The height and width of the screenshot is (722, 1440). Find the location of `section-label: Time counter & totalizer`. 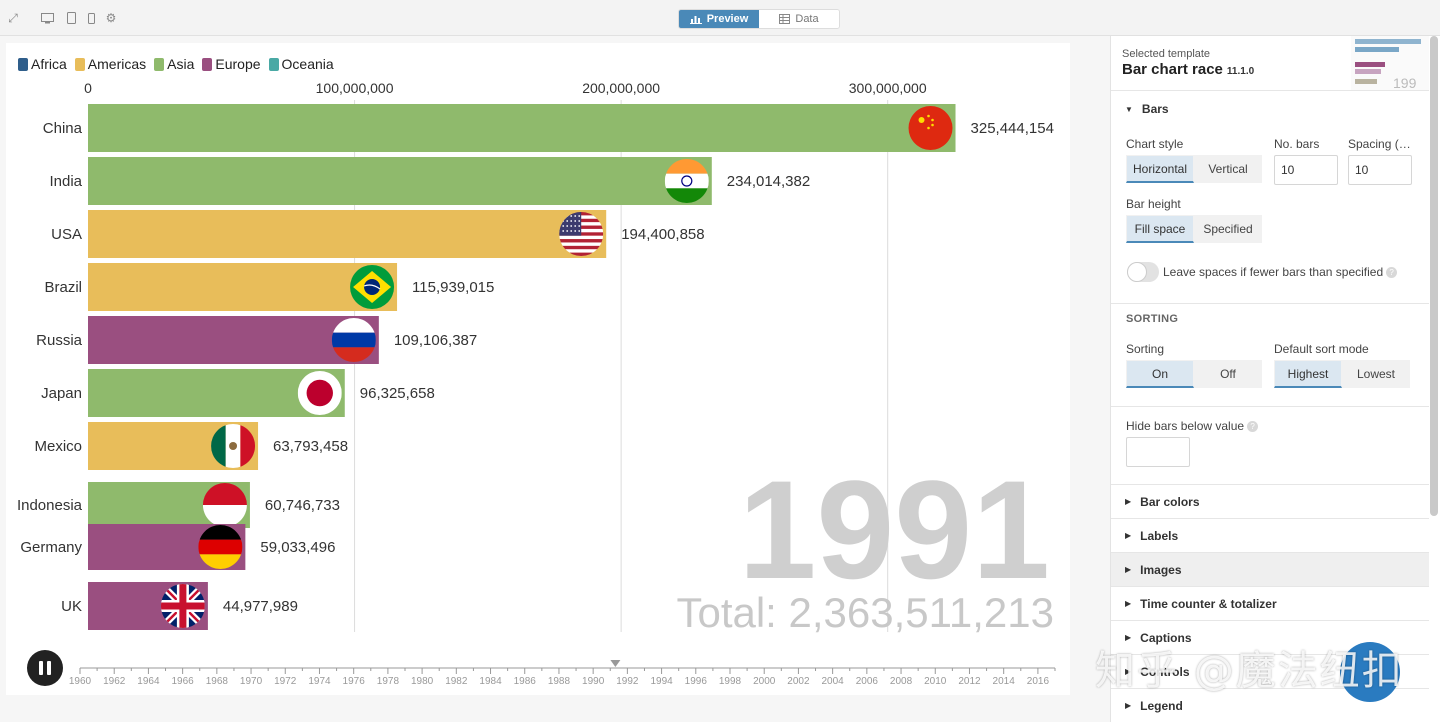

section-label: Time counter & totalizer is located at coordinates (1208, 603).